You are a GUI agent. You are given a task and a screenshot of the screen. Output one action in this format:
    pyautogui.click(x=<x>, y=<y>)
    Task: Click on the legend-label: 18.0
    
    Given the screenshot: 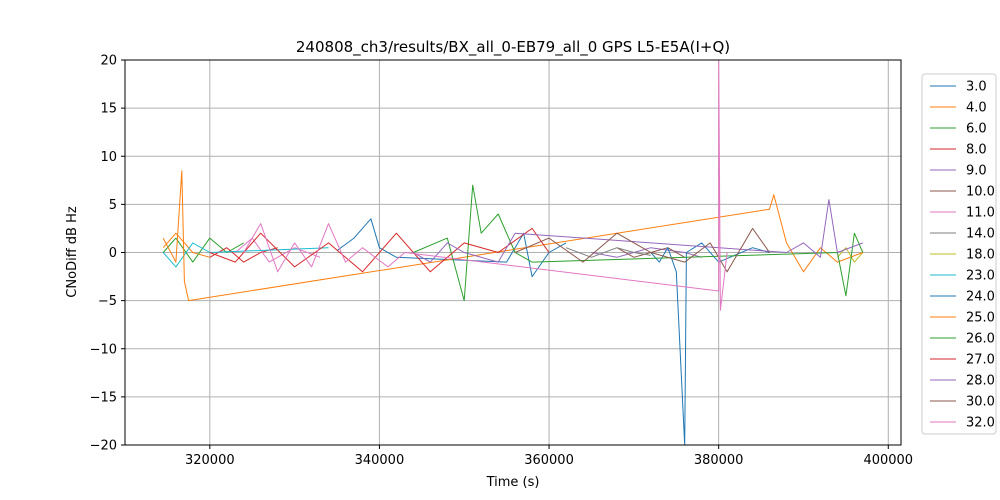 What is the action you would take?
    pyautogui.click(x=980, y=255)
    